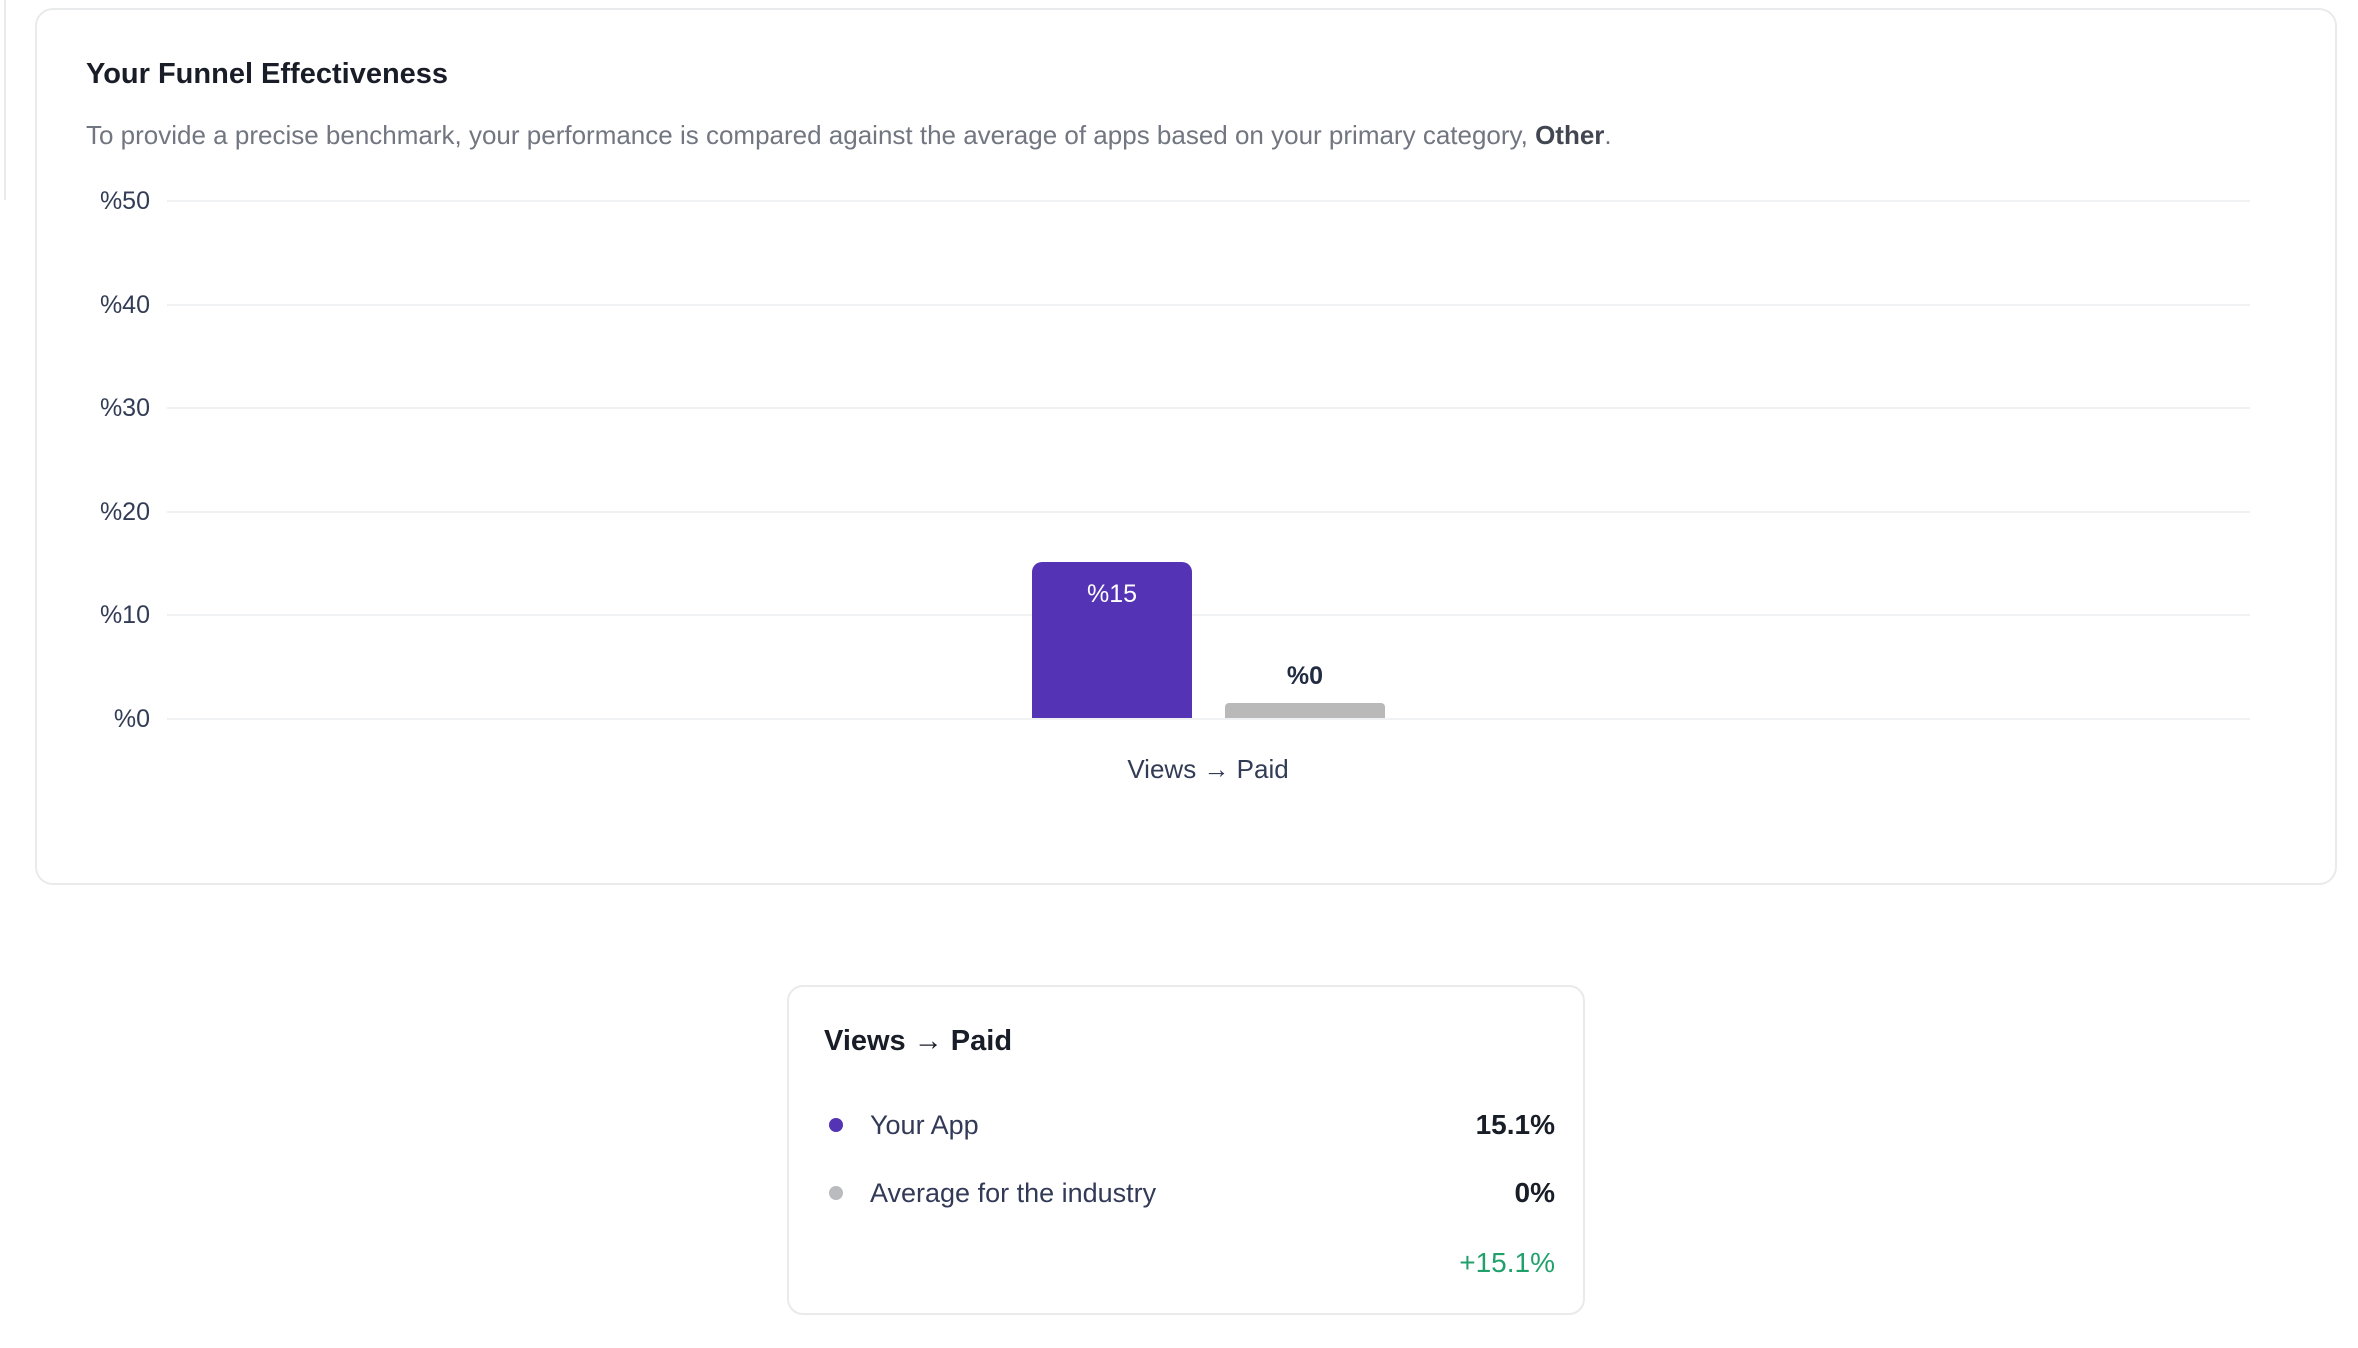 This screenshot has width=2358, height=1348. What do you see at coordinates (1112, 593) in the screenshot?
I see `bar-value-label: %15` at bounding box center [1112, 593].